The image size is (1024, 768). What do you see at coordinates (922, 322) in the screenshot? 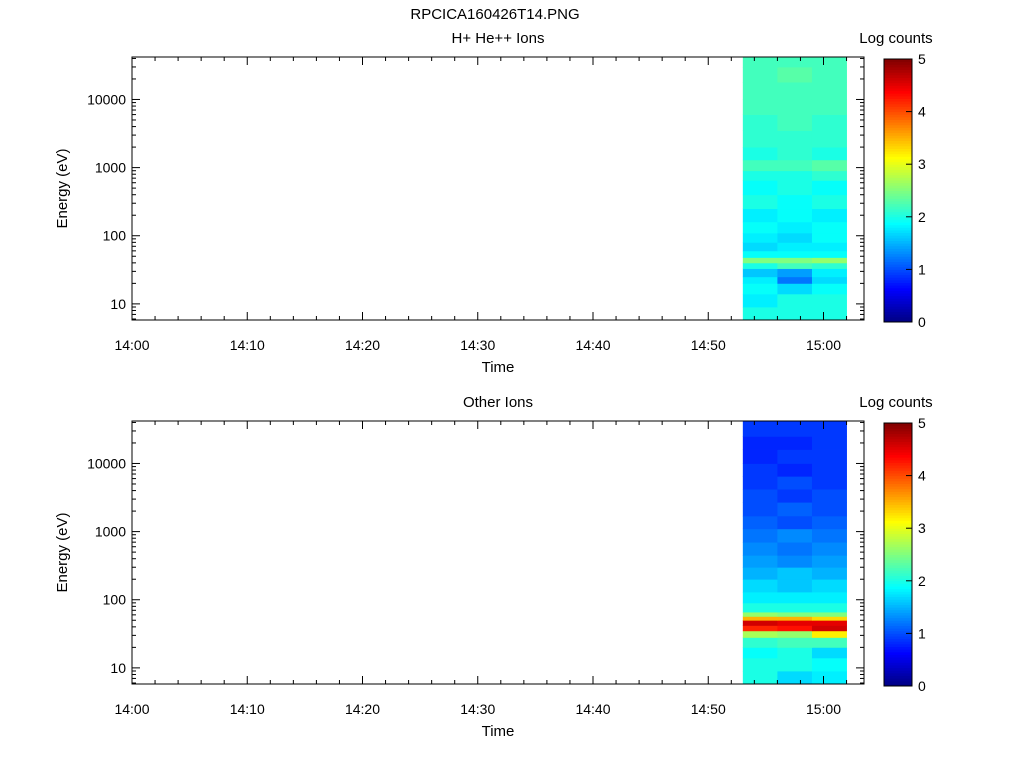
I see `colorbar-tick-label: 0` at bounding box center [922, 322].